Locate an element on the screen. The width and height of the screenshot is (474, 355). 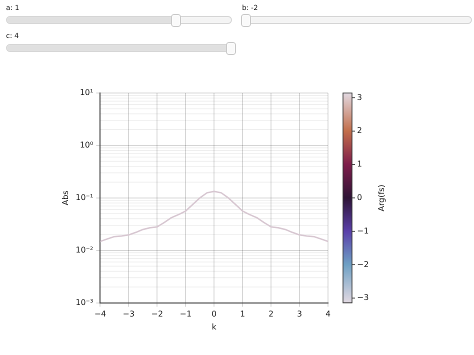
color-bar-label: −2 is located at coordinates (363, 264).